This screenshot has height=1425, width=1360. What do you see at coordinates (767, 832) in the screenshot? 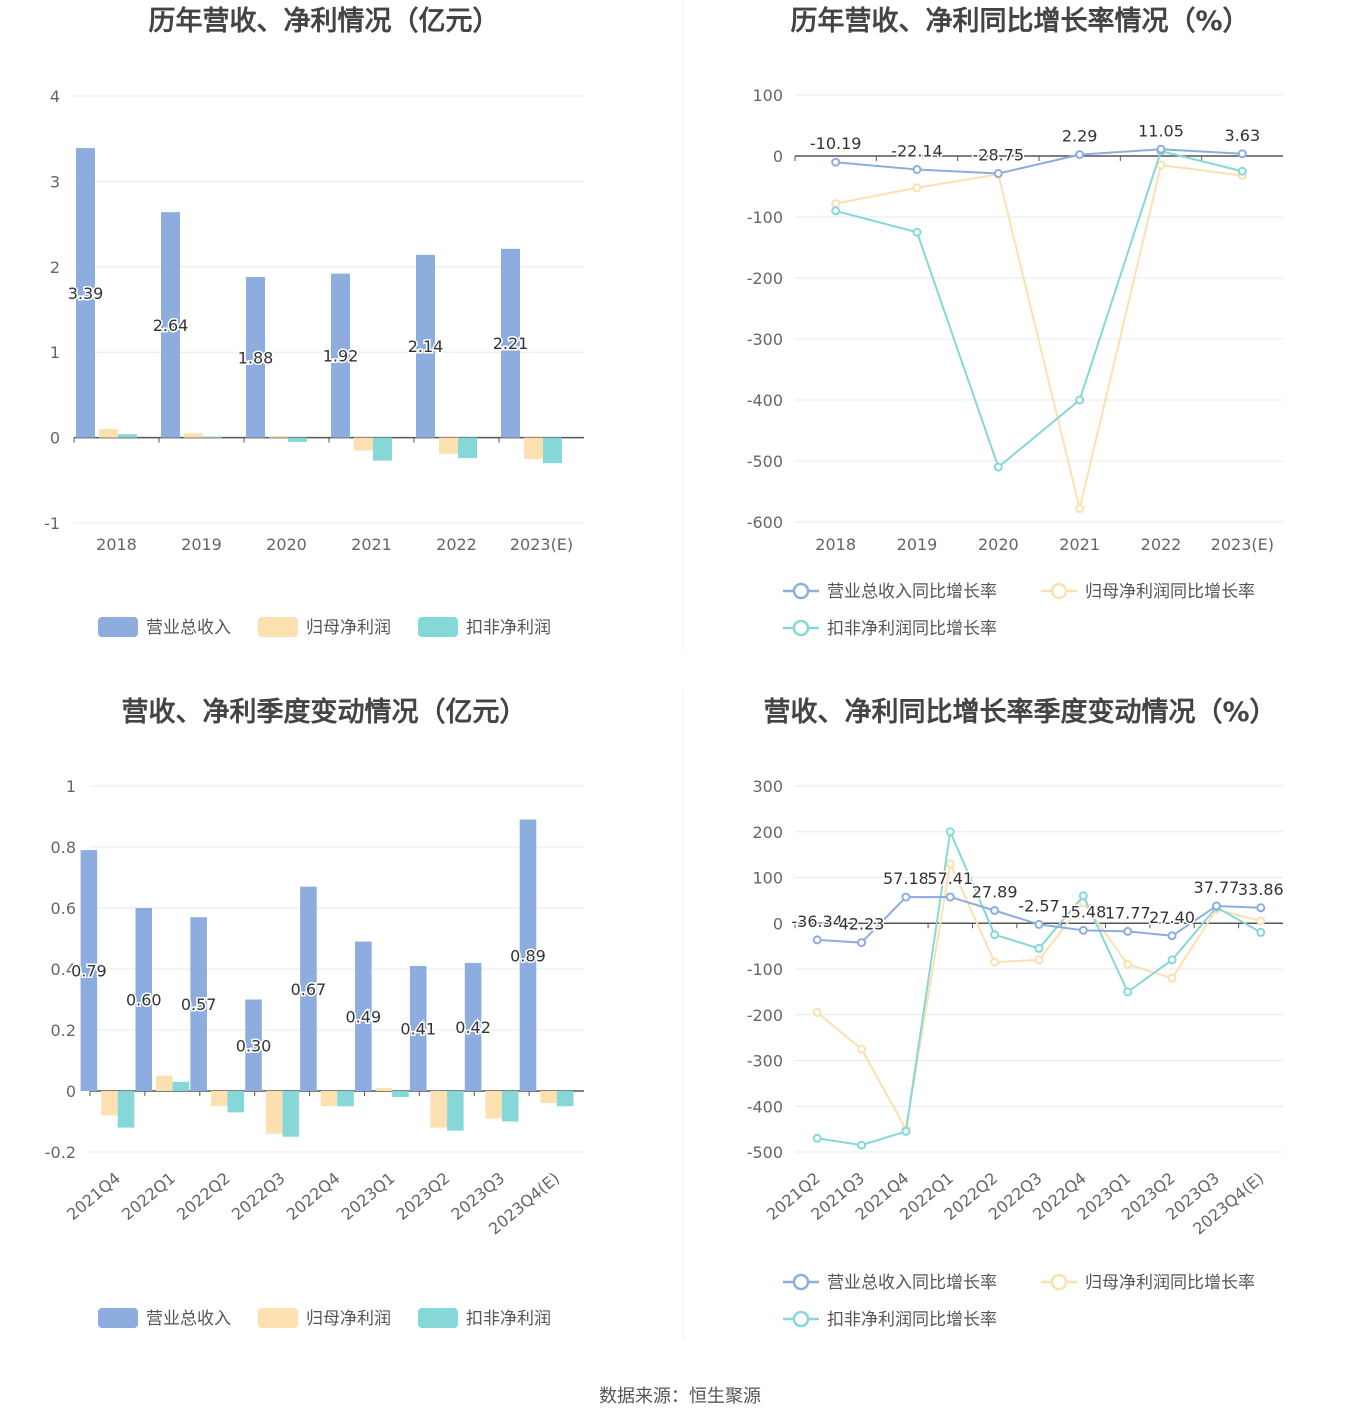
I see `y-tick-label: 200` at bounding box center [767, 832].